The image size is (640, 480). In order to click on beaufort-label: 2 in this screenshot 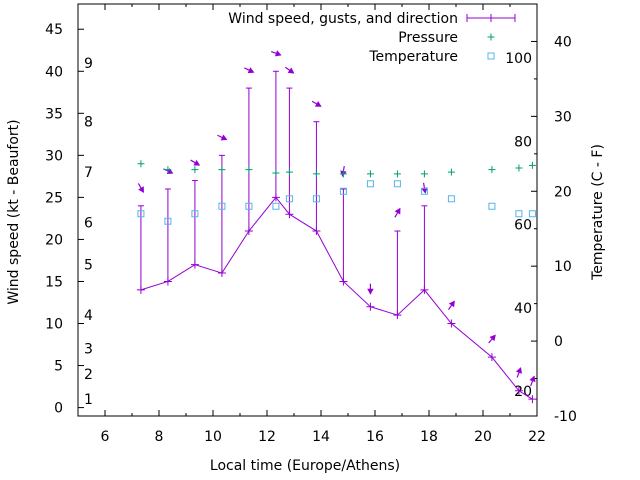, I will do `click(88, 375)`.